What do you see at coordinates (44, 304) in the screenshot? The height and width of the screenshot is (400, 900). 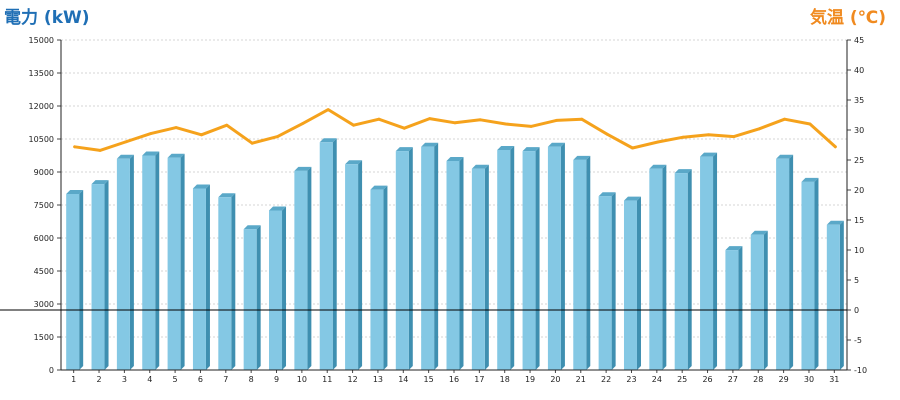 I see `left-tick-label: 3000` at bounding box center [44, 304].